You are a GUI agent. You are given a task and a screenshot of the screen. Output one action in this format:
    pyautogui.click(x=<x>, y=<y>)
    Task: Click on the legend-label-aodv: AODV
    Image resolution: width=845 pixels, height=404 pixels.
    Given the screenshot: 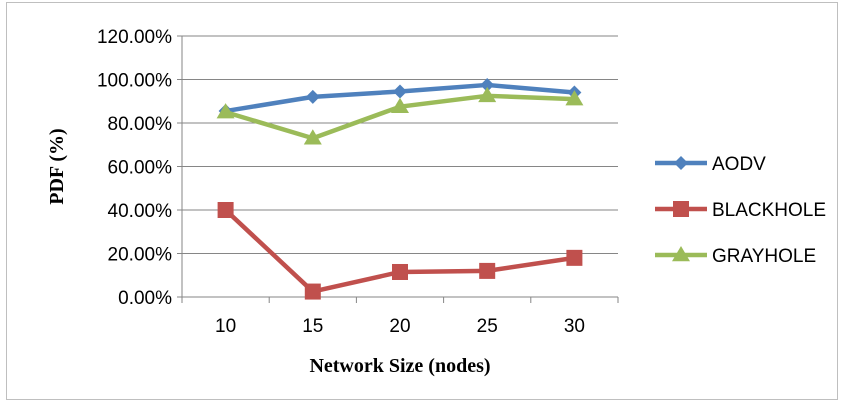 What is the action you would take?
    pyautogui.click(x=739, y=164)
    